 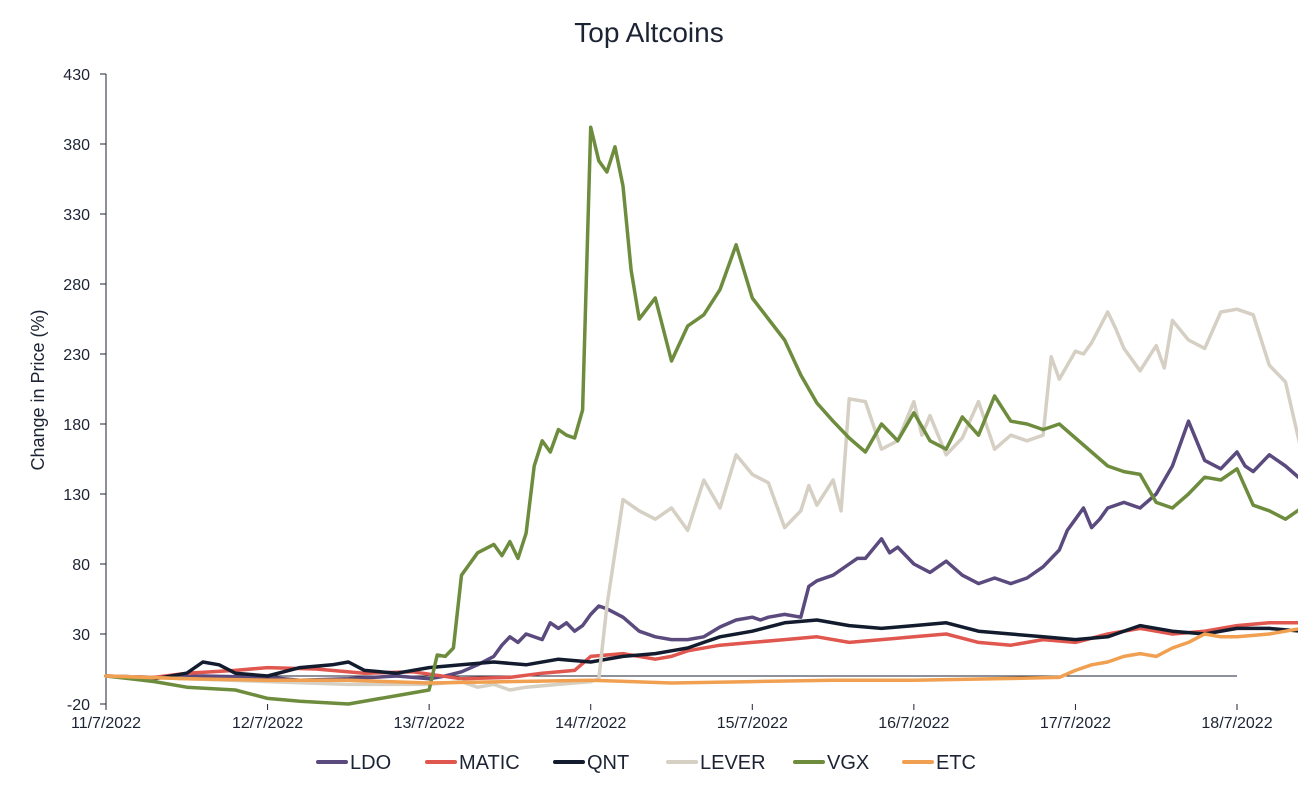 I want to click on x-tick-label: 16/7/2022, so click(x=913, y=723).